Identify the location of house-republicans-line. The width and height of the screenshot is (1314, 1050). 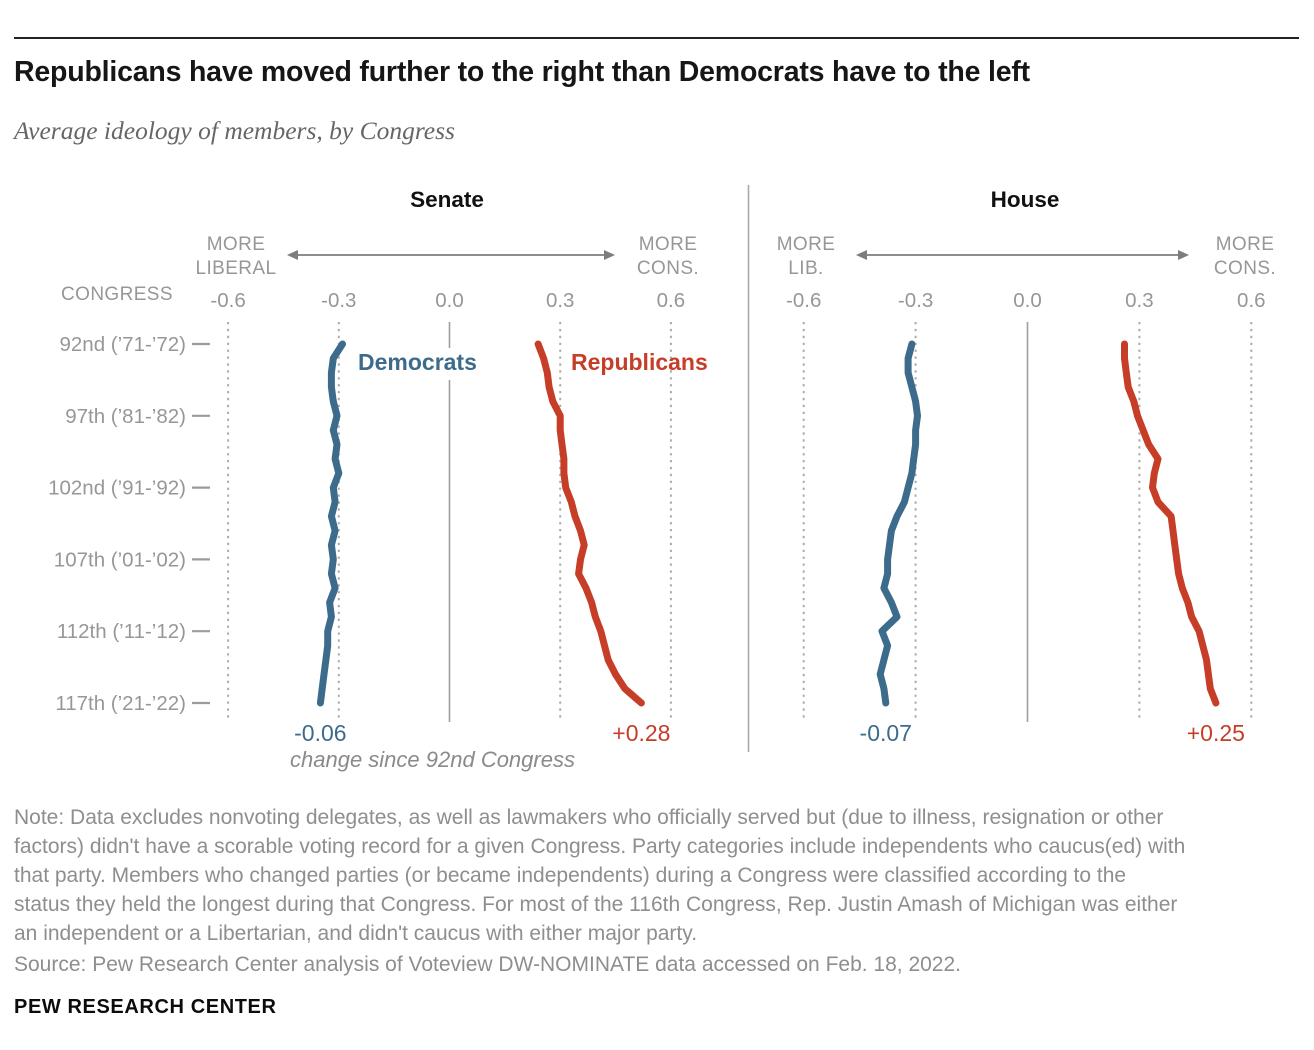
(1170, 523).